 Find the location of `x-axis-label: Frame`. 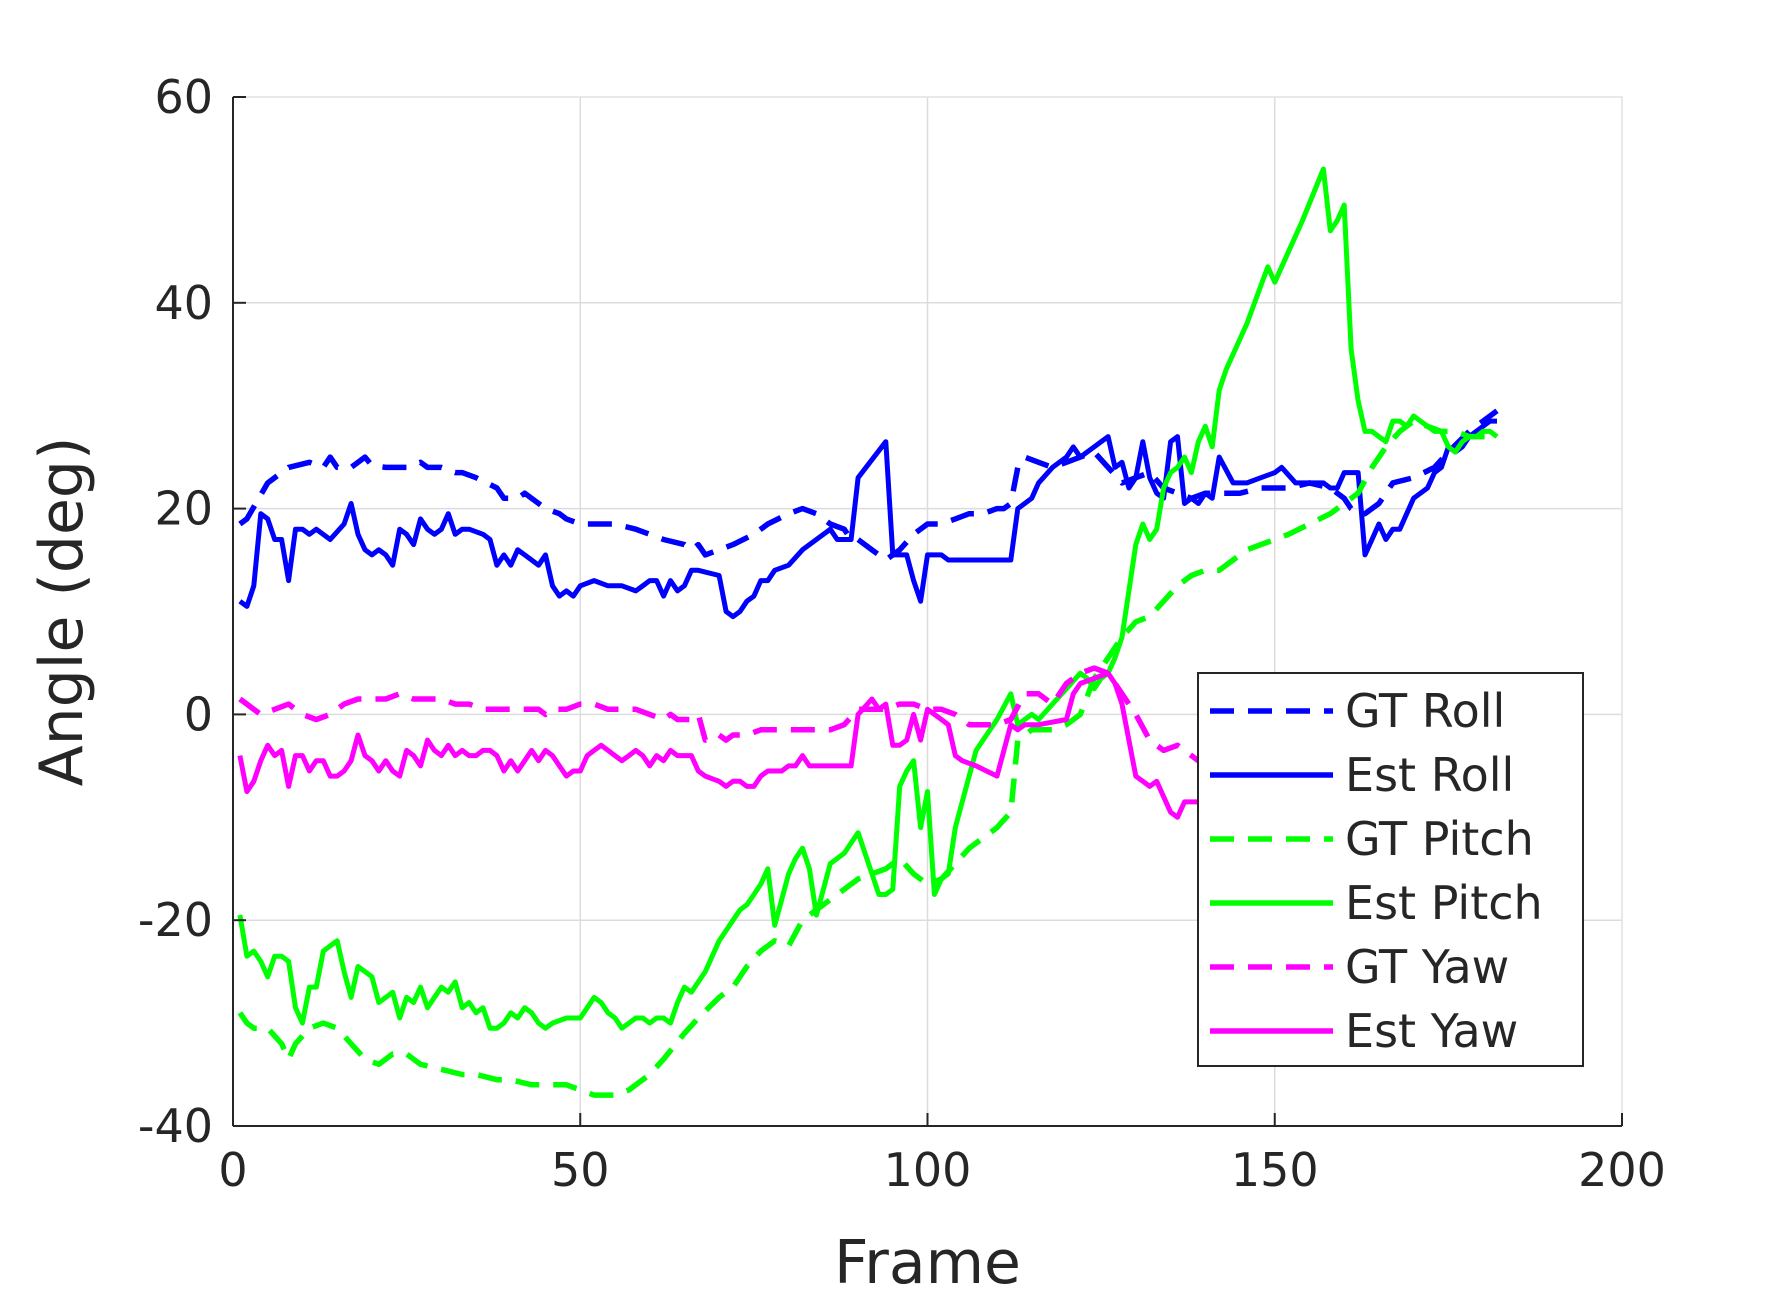

x-axis-label: Frame is located at coordinates (927, 1259).